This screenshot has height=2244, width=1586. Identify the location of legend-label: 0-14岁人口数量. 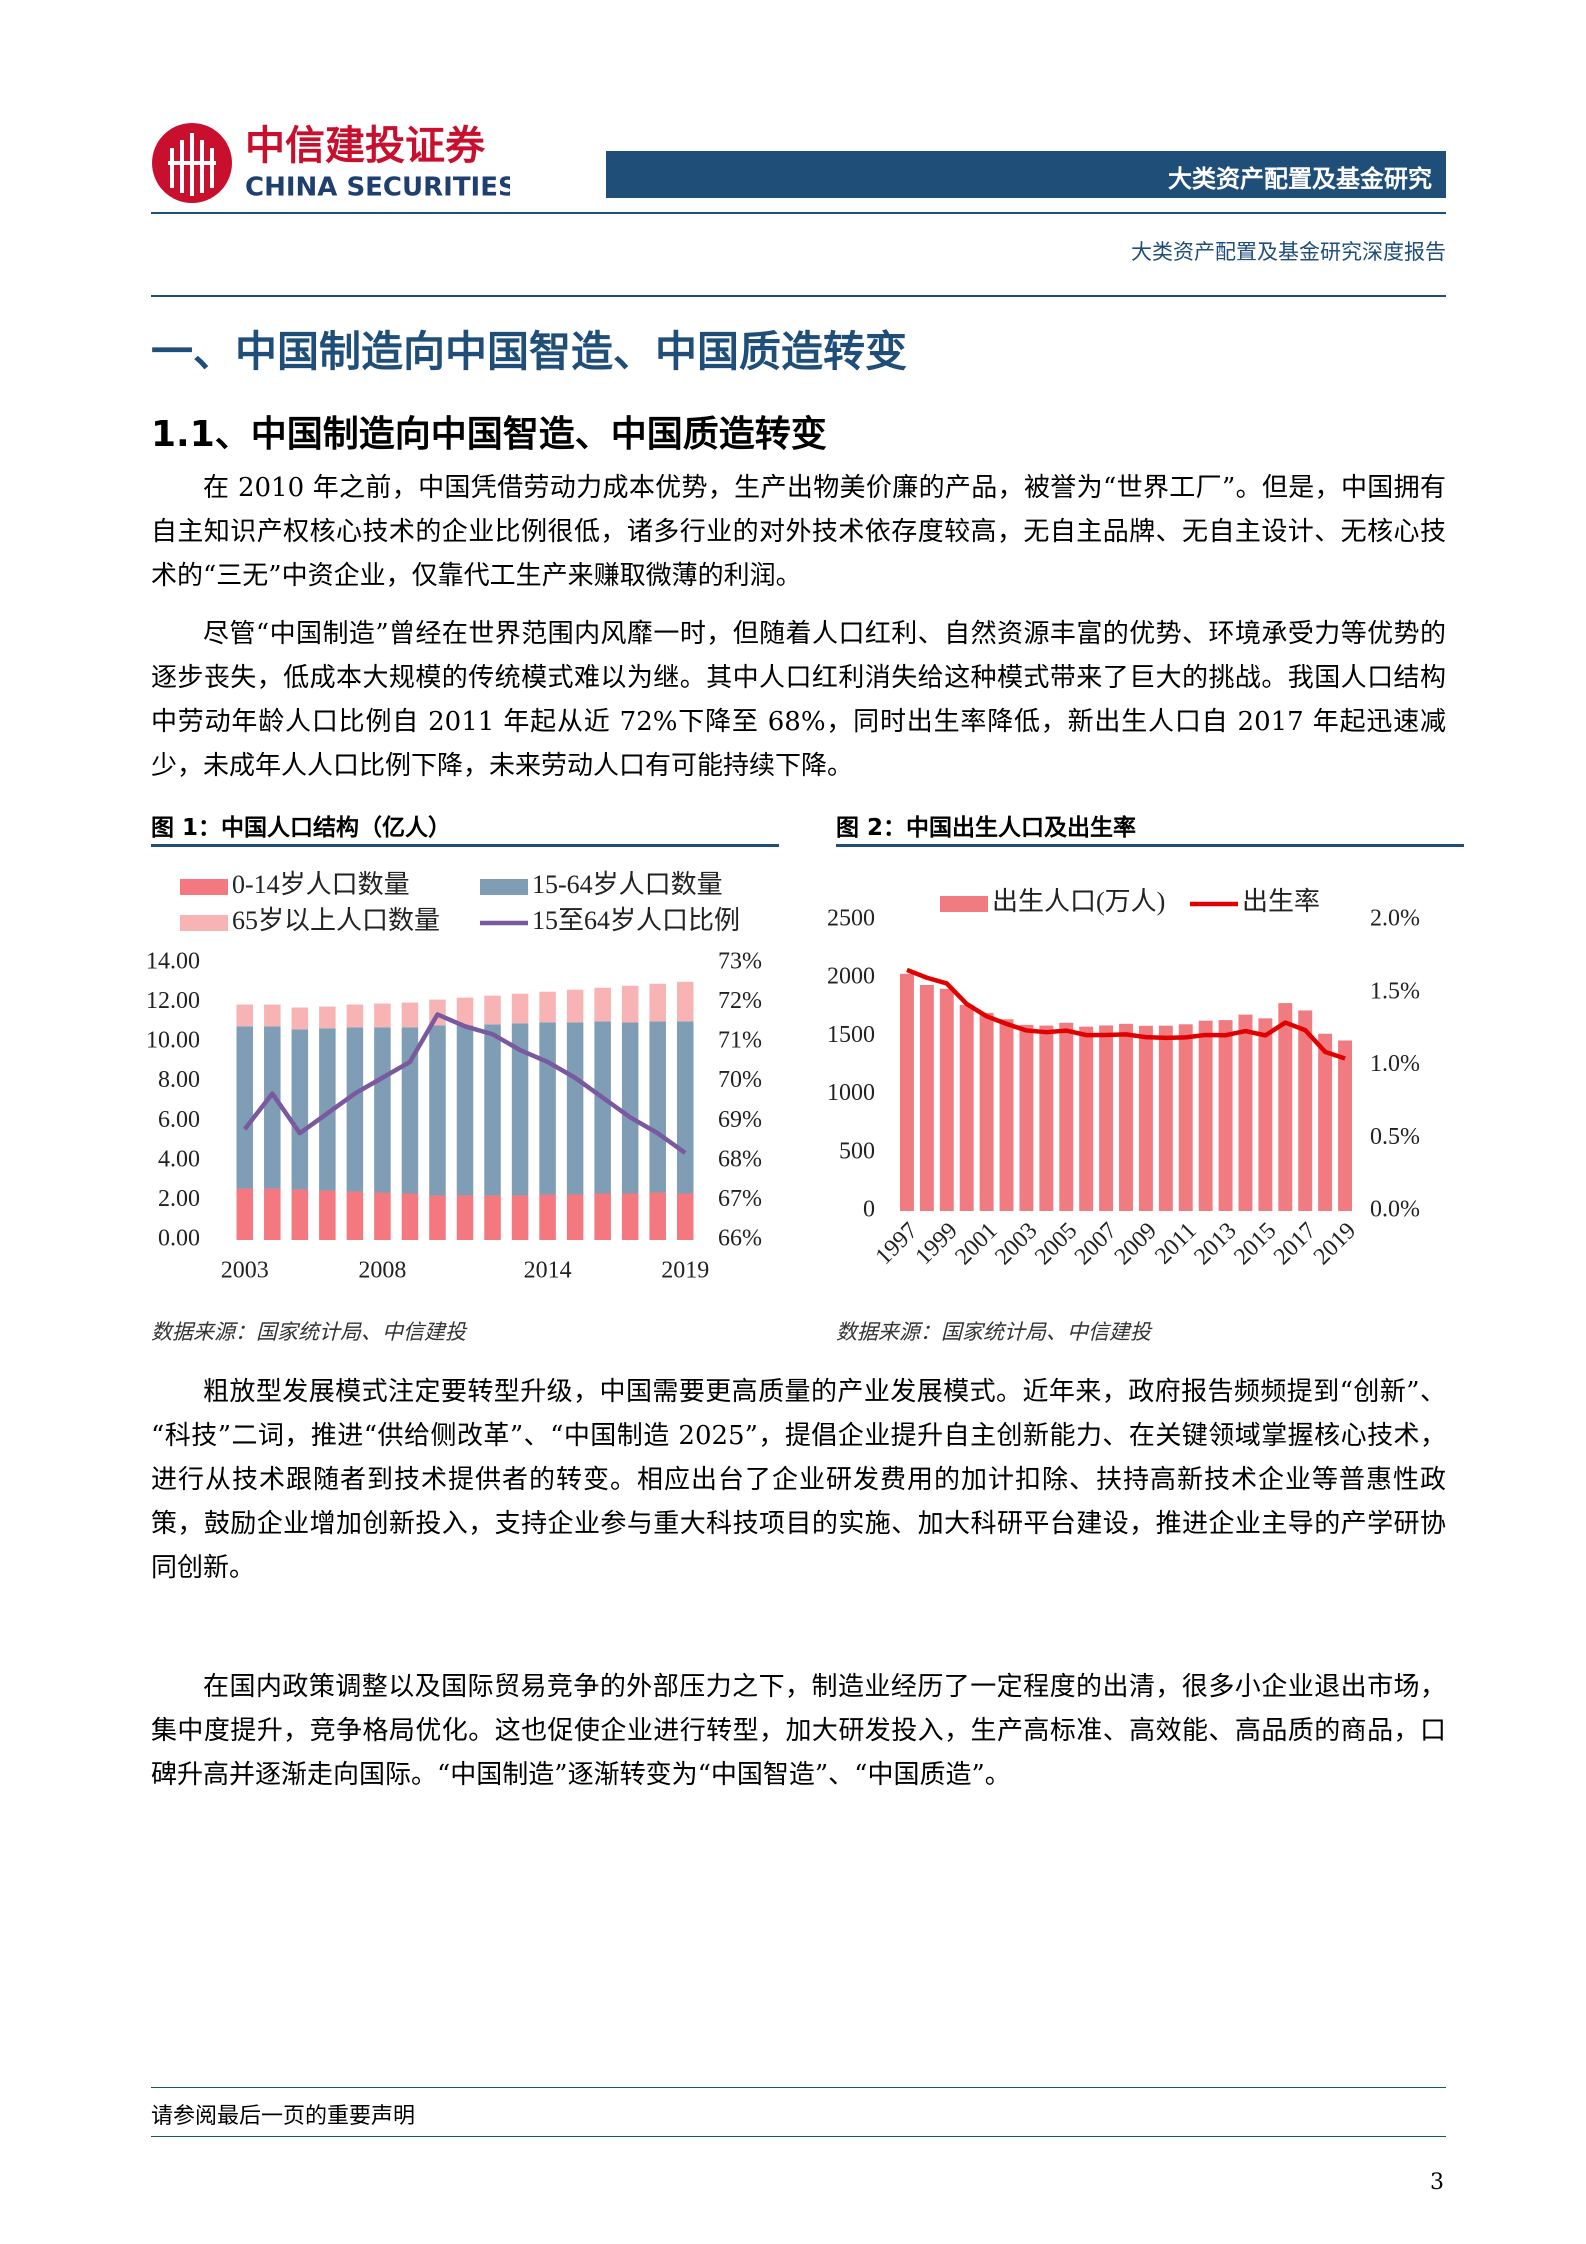
(321, 884).